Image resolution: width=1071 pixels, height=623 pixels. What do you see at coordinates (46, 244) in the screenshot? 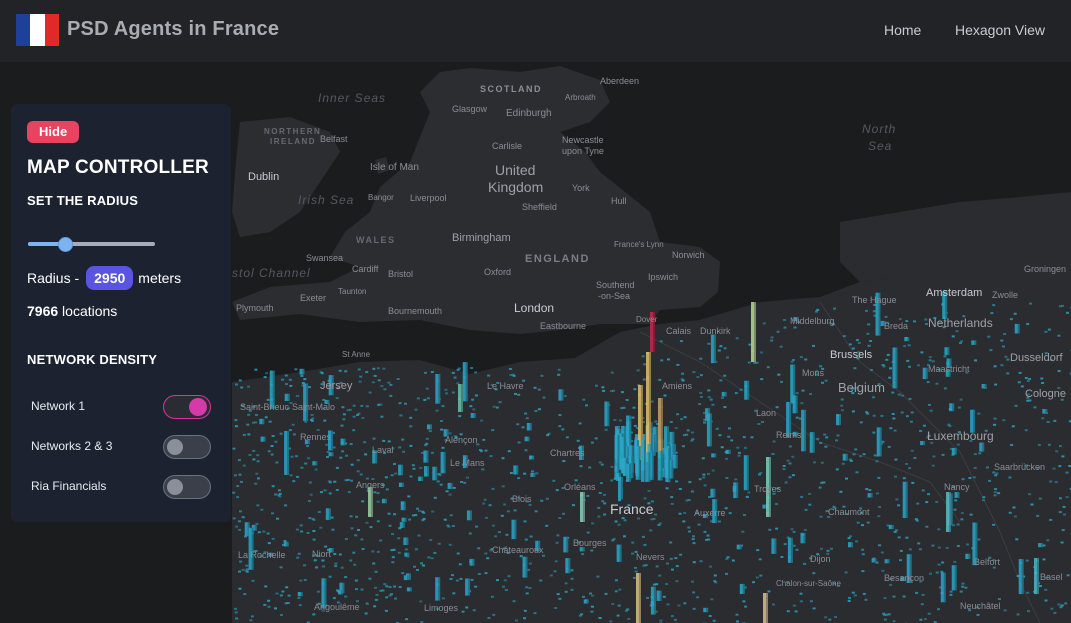
I see `slider-fill` at bounding box center [46, 244].